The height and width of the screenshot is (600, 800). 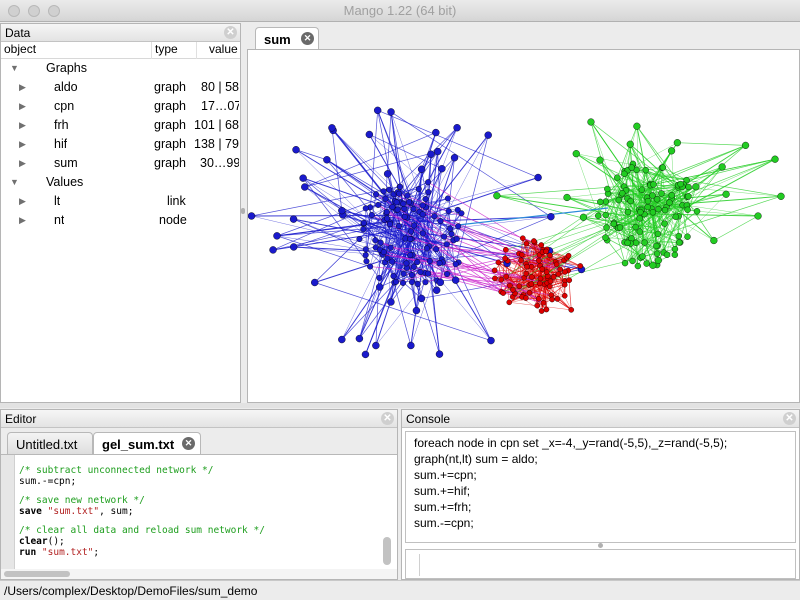 What do you see at coordinates (14, 68) in the screenshot?
I see `disclosure-expanded-icon: ▼` at bounding box center [14, 68].